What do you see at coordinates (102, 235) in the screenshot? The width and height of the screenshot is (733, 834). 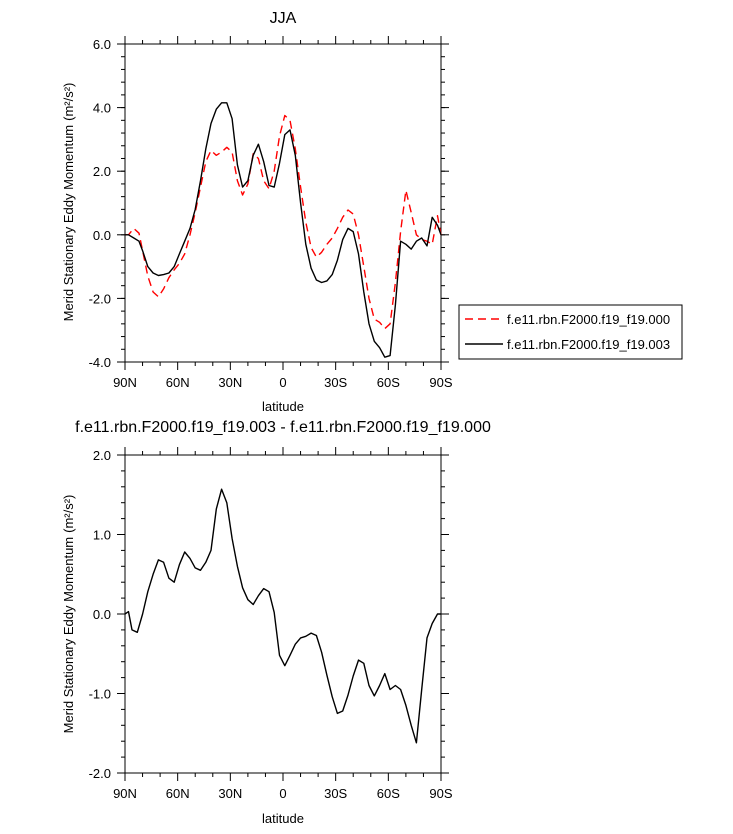 I see `top-y-tick-label: 0.0` at bounding box center [102, 235].